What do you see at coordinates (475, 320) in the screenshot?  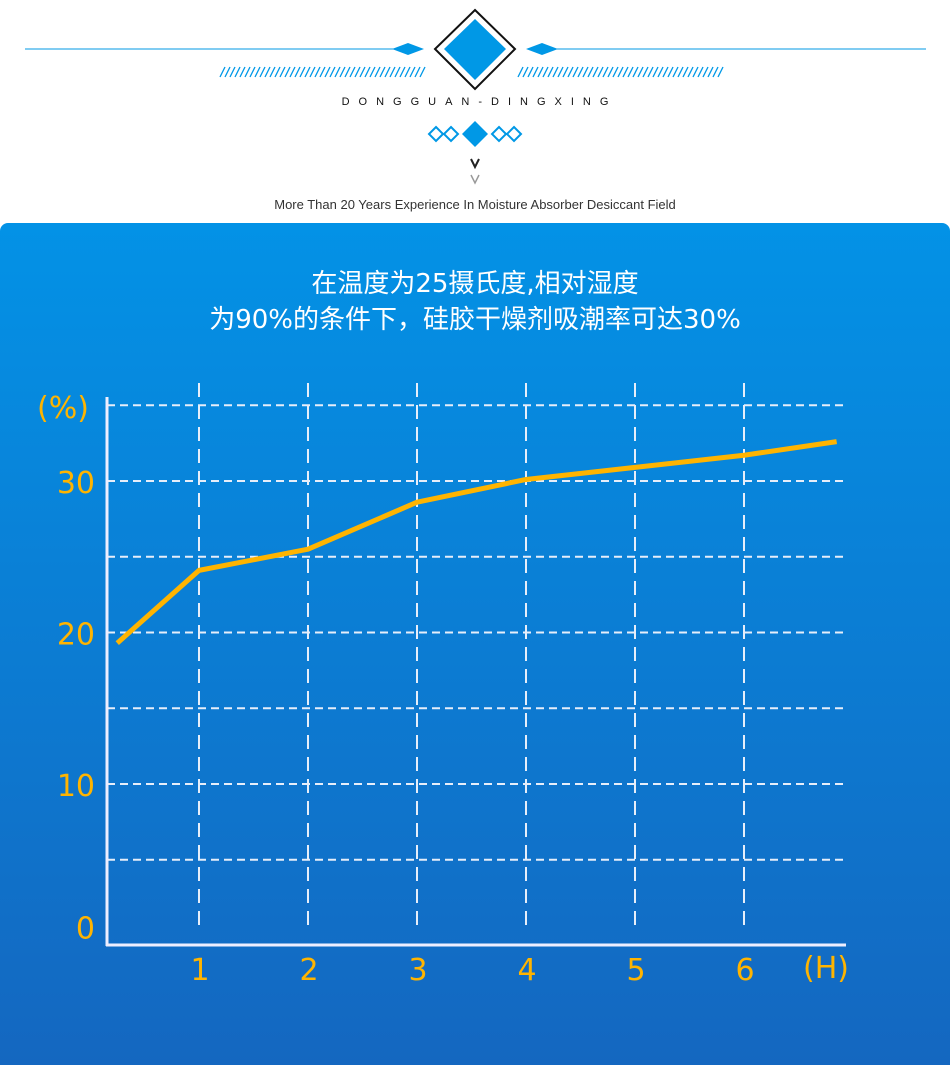 I see `panel-title-line2: 为90%的条件下，硅胶干燥剂吸潮率可达30%` at bounding box center [475, 320].